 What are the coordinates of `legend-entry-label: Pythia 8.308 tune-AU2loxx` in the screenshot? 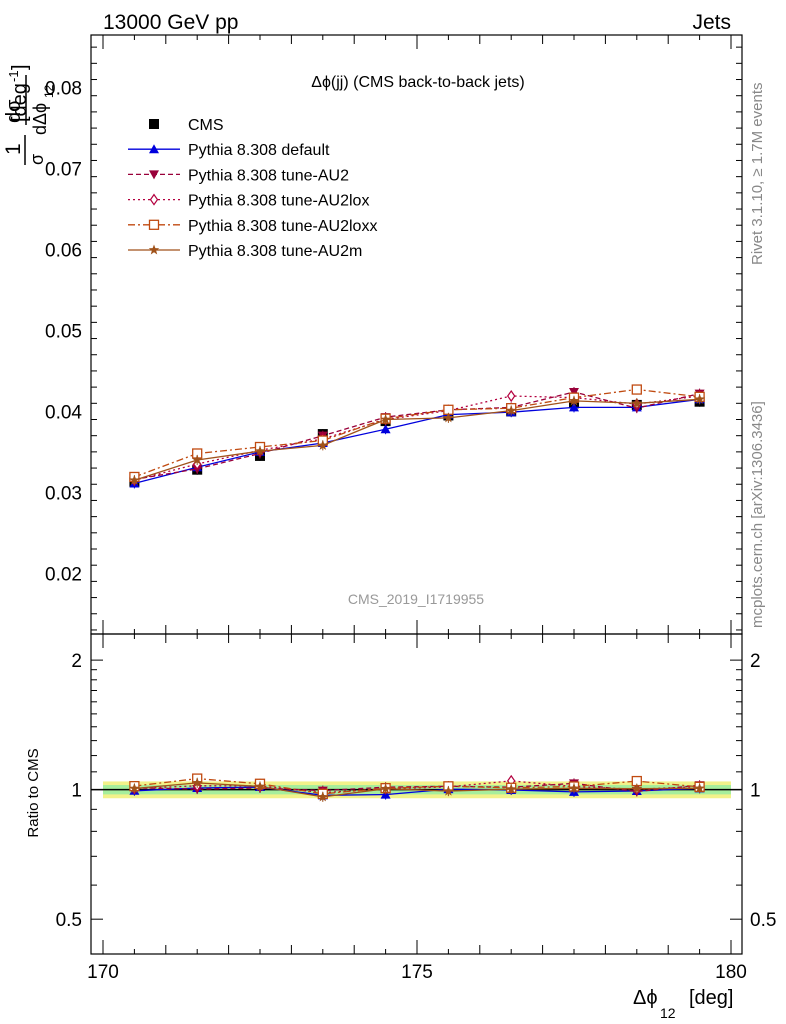 It's located at (282, 226).